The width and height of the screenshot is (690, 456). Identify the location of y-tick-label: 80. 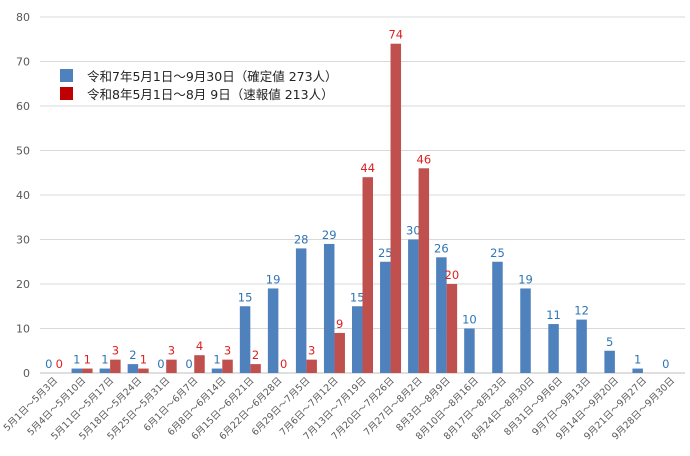
(23, 17).